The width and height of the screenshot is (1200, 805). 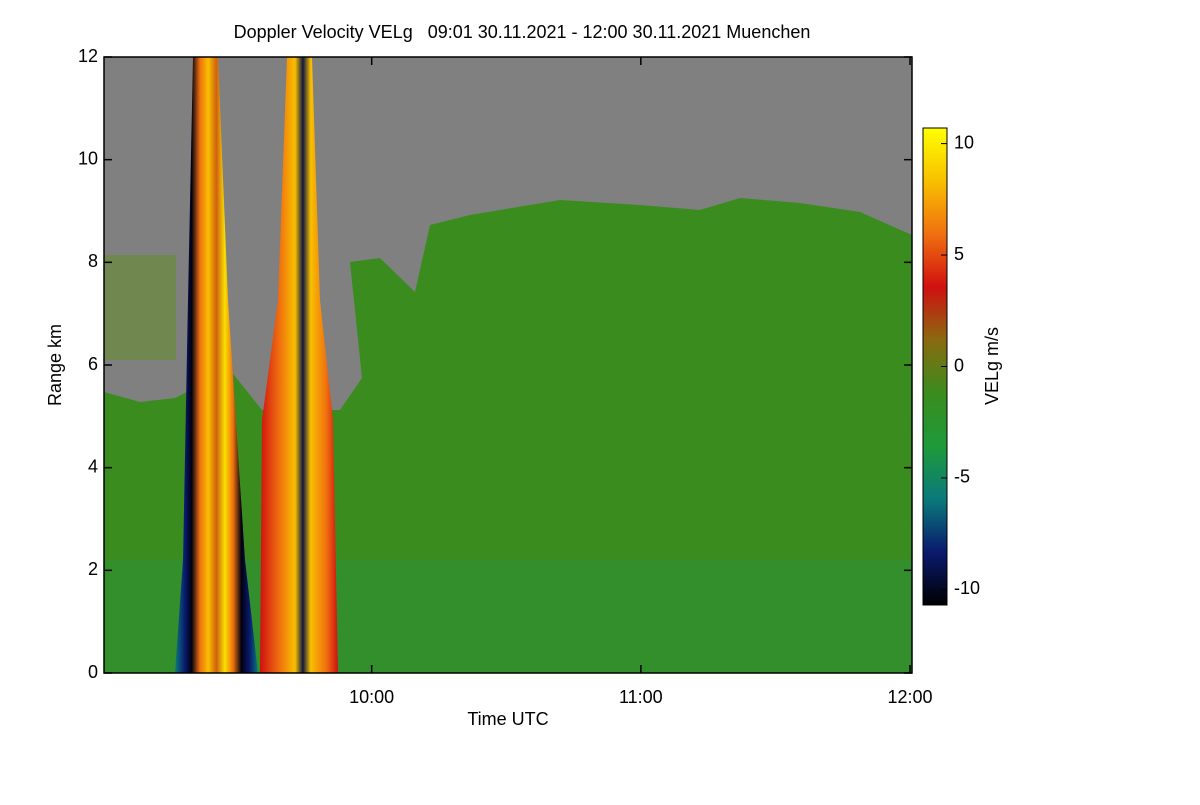 What do you see at coordinates (507, 719) in the screenshot?
I see `x-axis-label: Time UTC` at bounding box center [507, 719].